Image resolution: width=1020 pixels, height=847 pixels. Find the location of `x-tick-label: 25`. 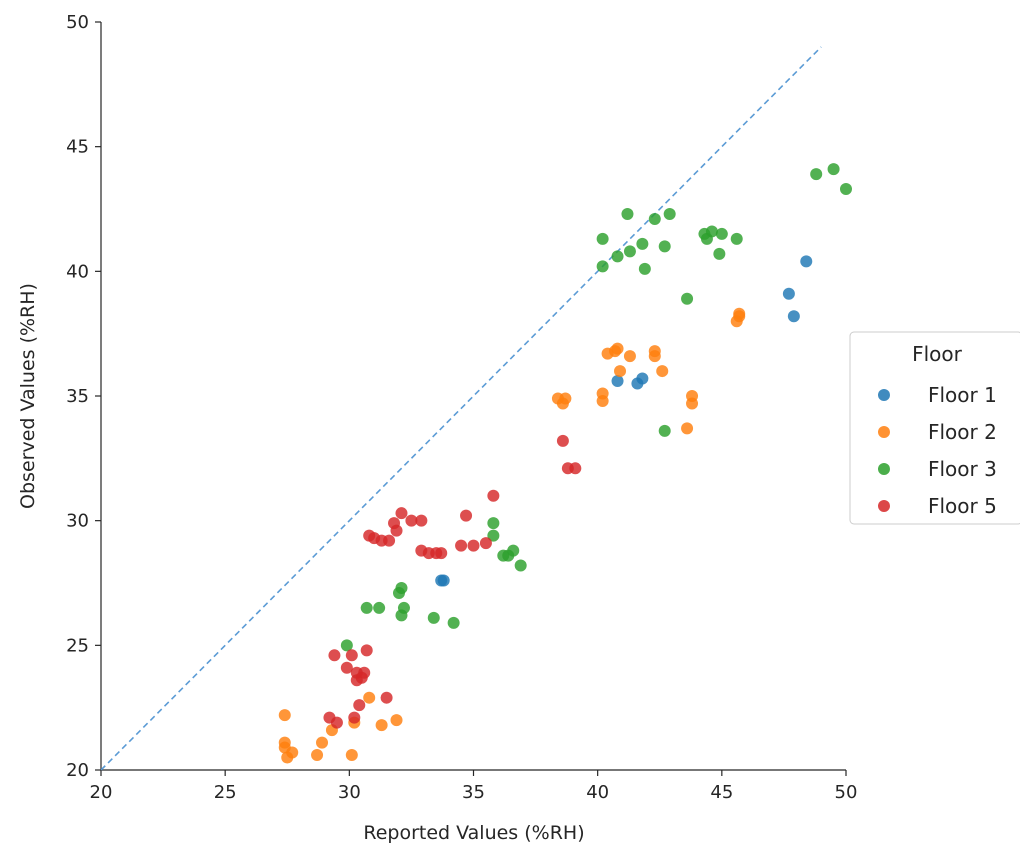

x-tick-label: 25 is located at coordinates (225, 792).